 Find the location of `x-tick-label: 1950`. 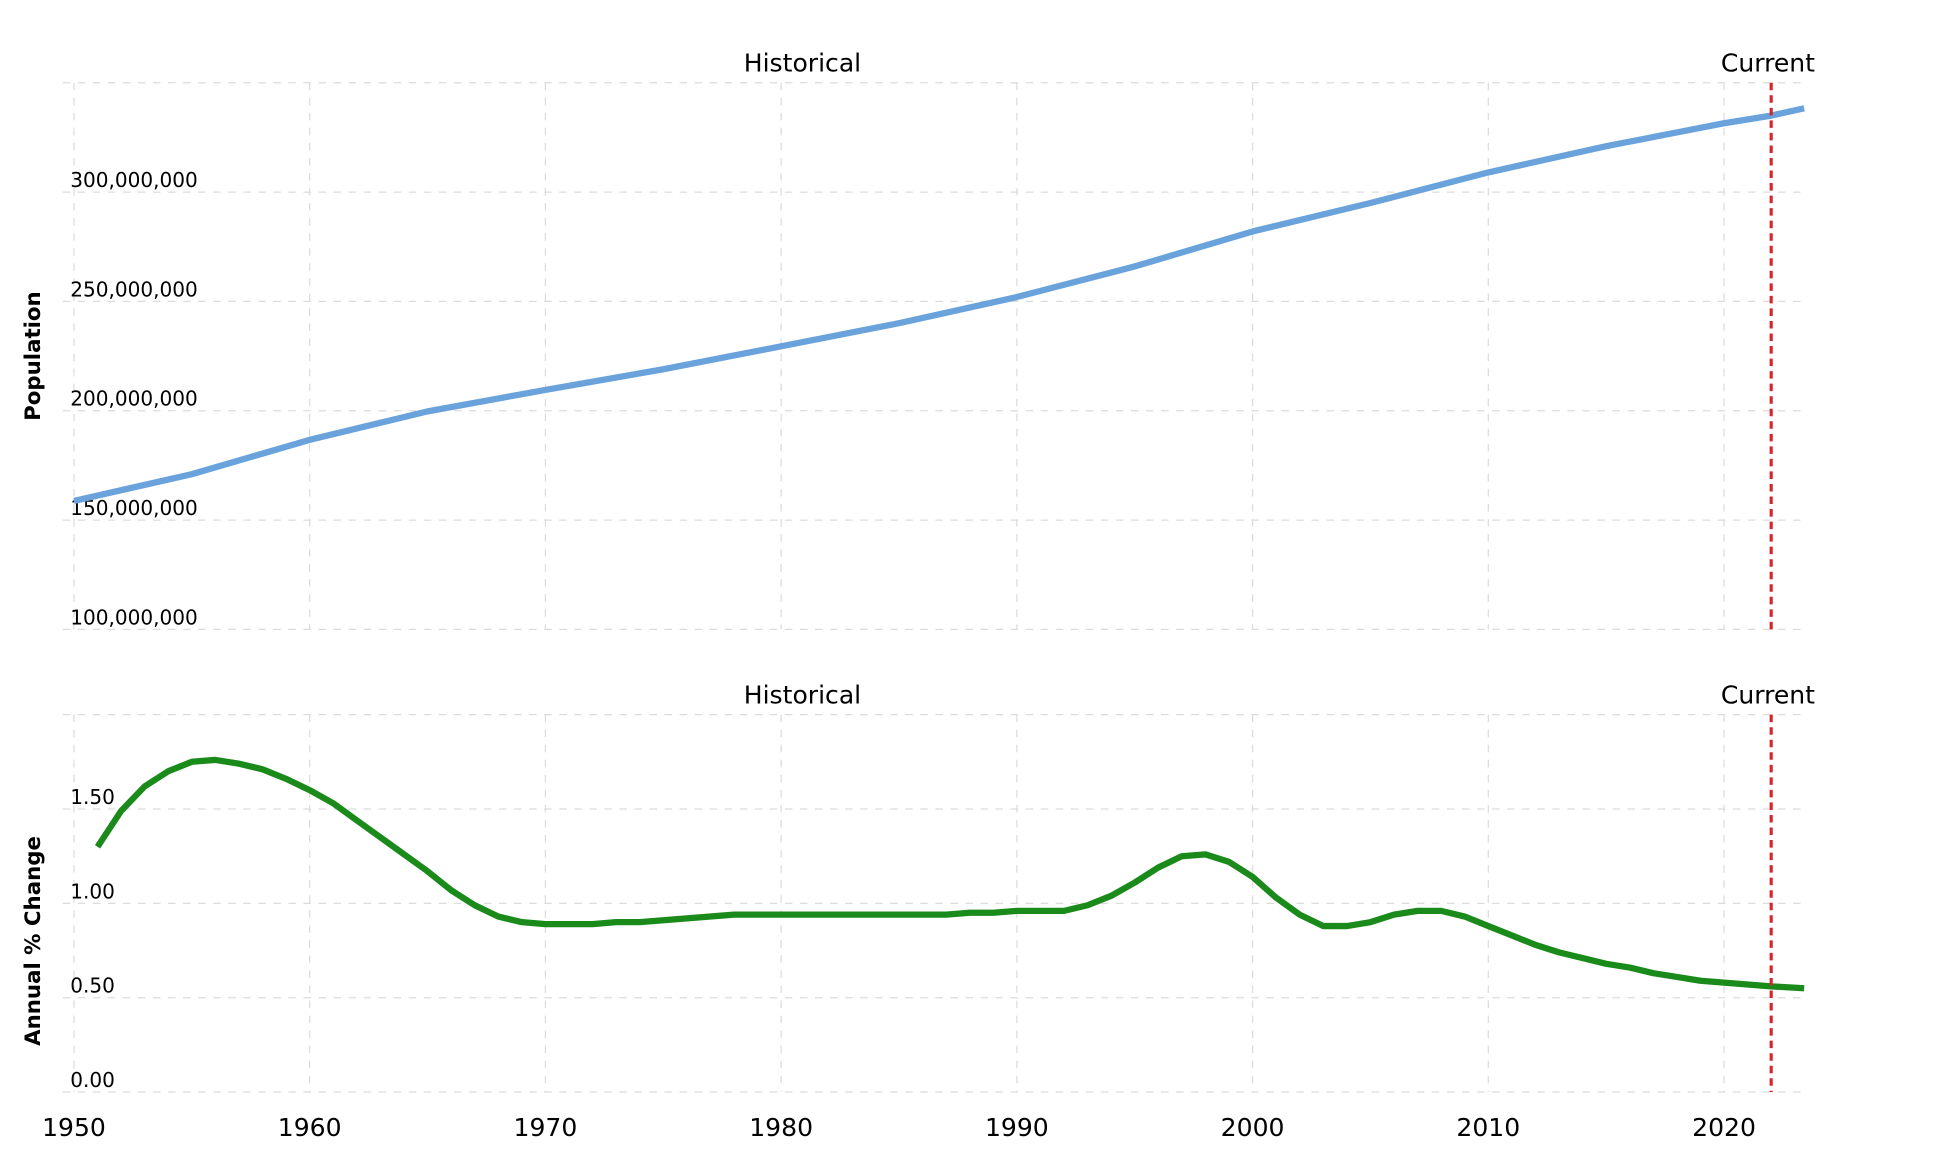

x-tick-label: 1950 is located at coordinates (74, 1127).